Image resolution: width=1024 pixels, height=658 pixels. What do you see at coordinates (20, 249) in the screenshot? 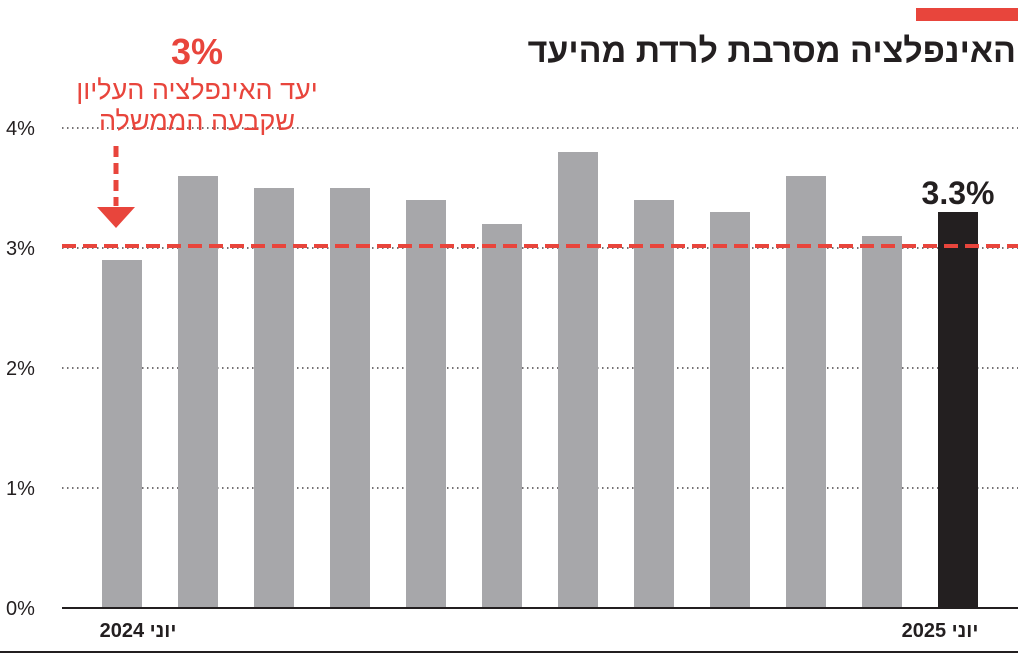
I see `y-tick-label: 3%` at bounding box center [20, 249].